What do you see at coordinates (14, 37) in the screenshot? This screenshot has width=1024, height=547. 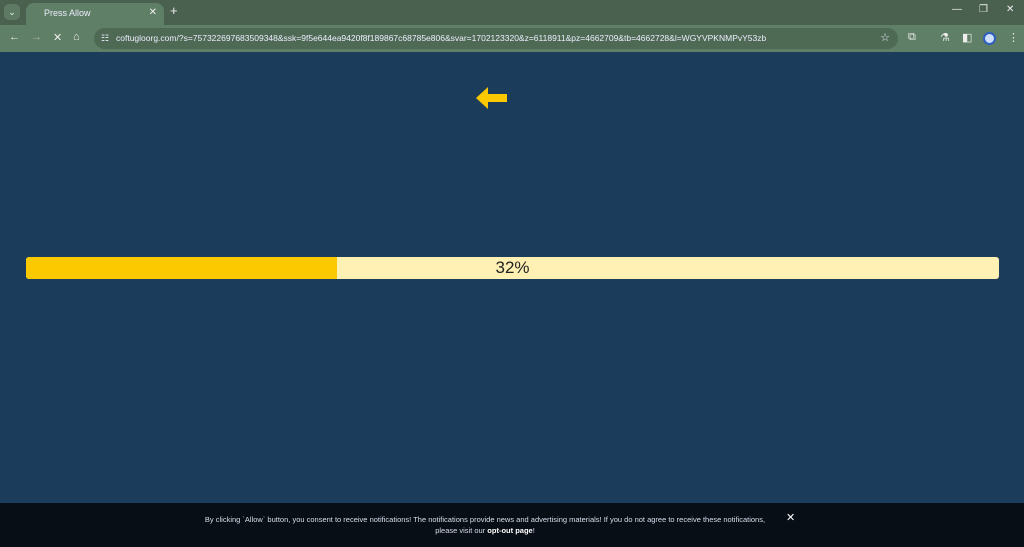 I see `back-icon: ←` at bounding box center [14, 37].